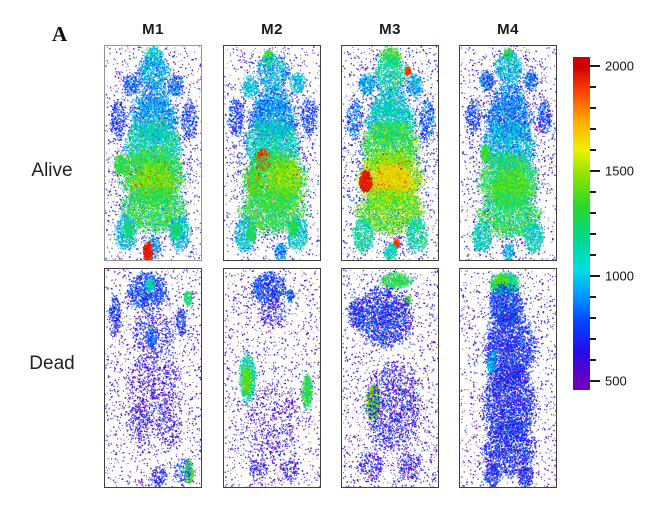  I want to click on panel-dead-m3, so click(390, 378).